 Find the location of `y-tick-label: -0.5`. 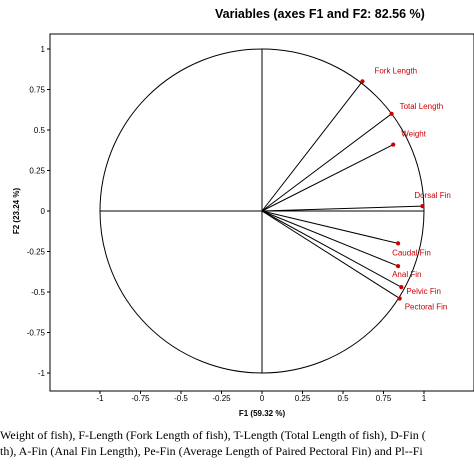

y-tick-label: -0.5 is located at coordinates (38, 292).